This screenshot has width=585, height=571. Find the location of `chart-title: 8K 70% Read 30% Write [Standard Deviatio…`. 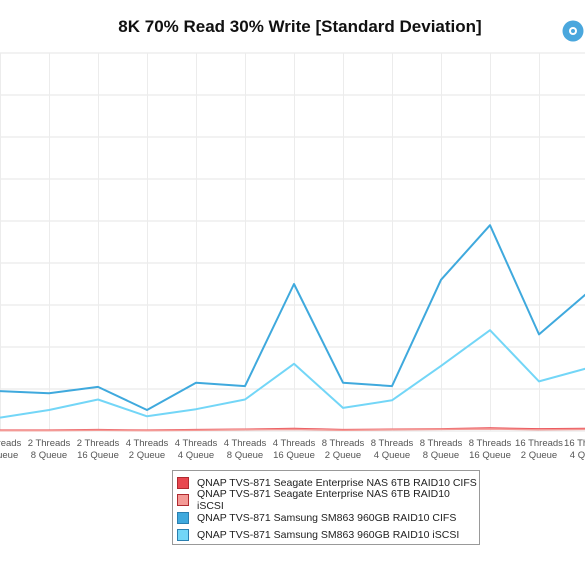

chart-title: 8K 70% Read 30% Write [Standard Deviatio… is located at coordinates (300, 26).